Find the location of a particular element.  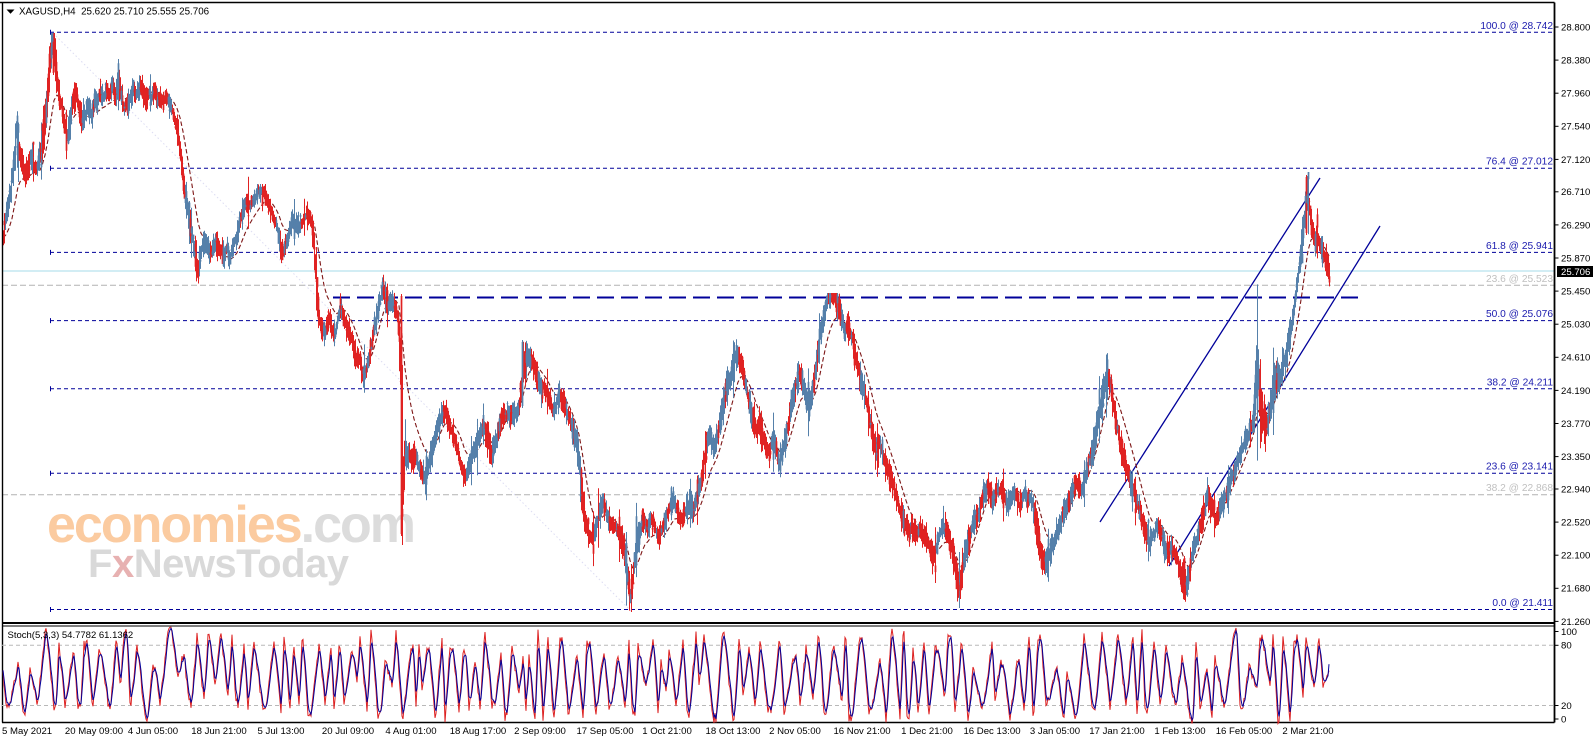

svg-text: 21.680 is located at coordinates (1575, 589).